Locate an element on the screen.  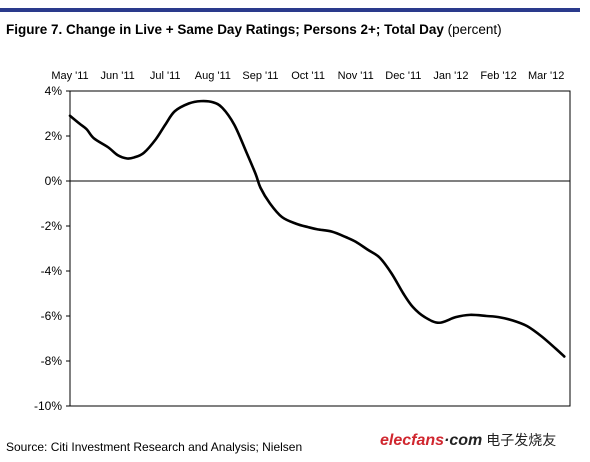
x-tick-label: Aug '11 is located at coordinates (213, 76).